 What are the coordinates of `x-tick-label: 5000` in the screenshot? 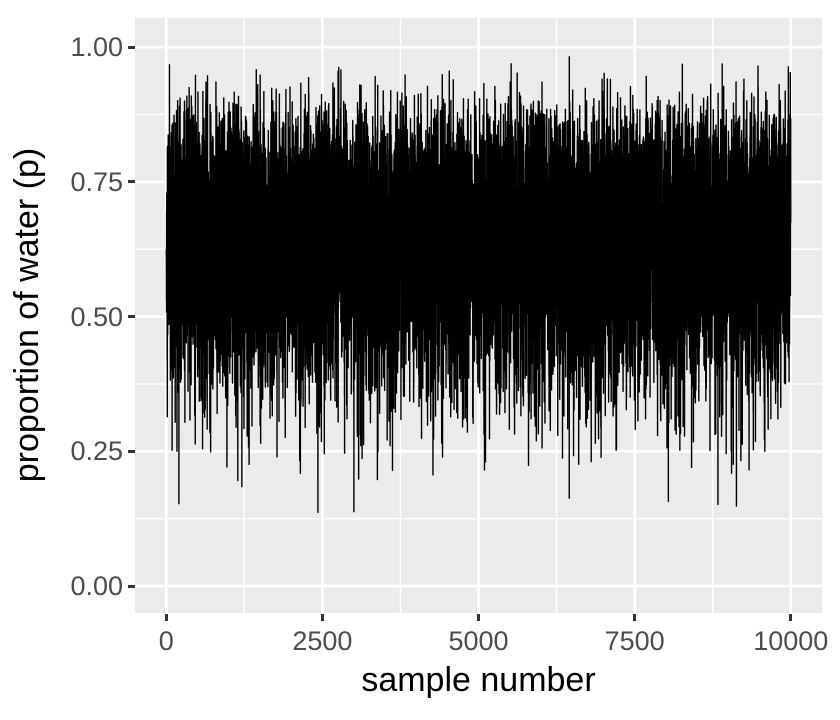 It's located at (478, 641).